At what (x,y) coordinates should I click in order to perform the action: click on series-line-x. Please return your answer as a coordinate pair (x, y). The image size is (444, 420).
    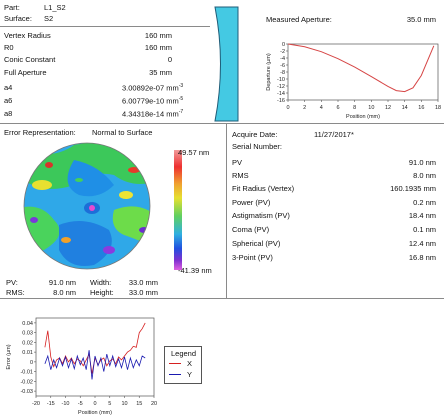
    Looking at the image, I should click on (95, 348).